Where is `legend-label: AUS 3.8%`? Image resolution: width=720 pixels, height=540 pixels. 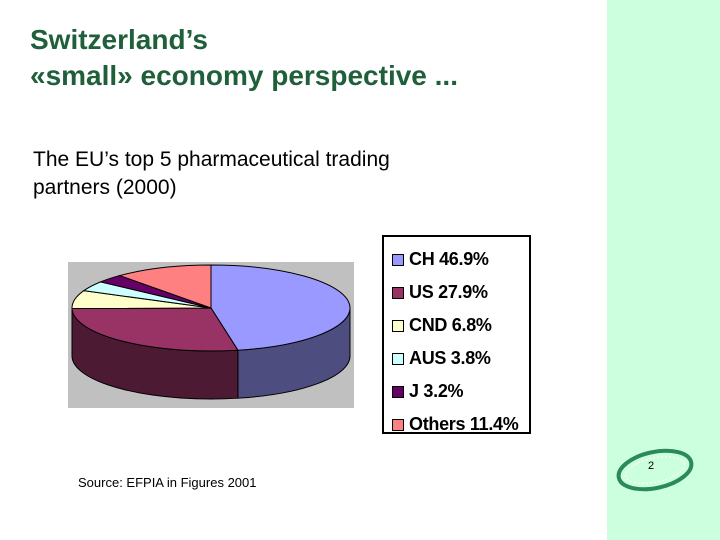
legend-label: AUS 3.8% is located at coordinates (450, 358).